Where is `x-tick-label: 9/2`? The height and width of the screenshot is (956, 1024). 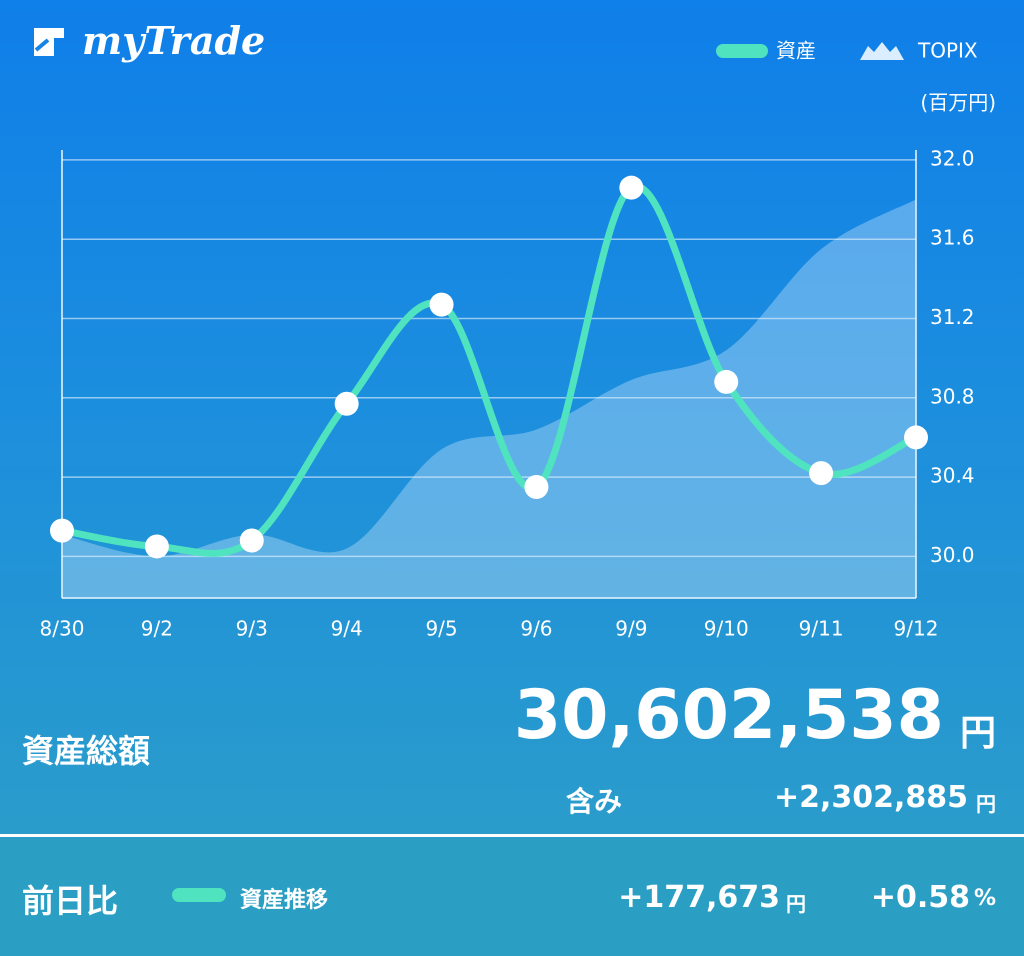 x-tick-label: 9/2 is located at coordinates (157, 629).